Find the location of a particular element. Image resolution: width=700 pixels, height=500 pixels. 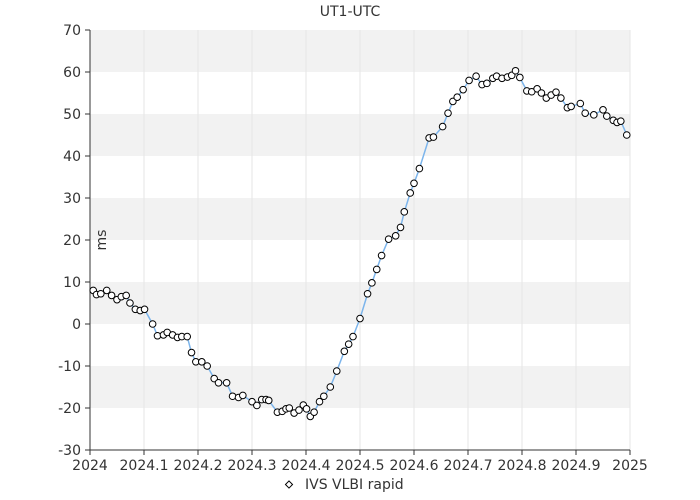

y-tick-label: 10 is located at coordinates (72, 283).